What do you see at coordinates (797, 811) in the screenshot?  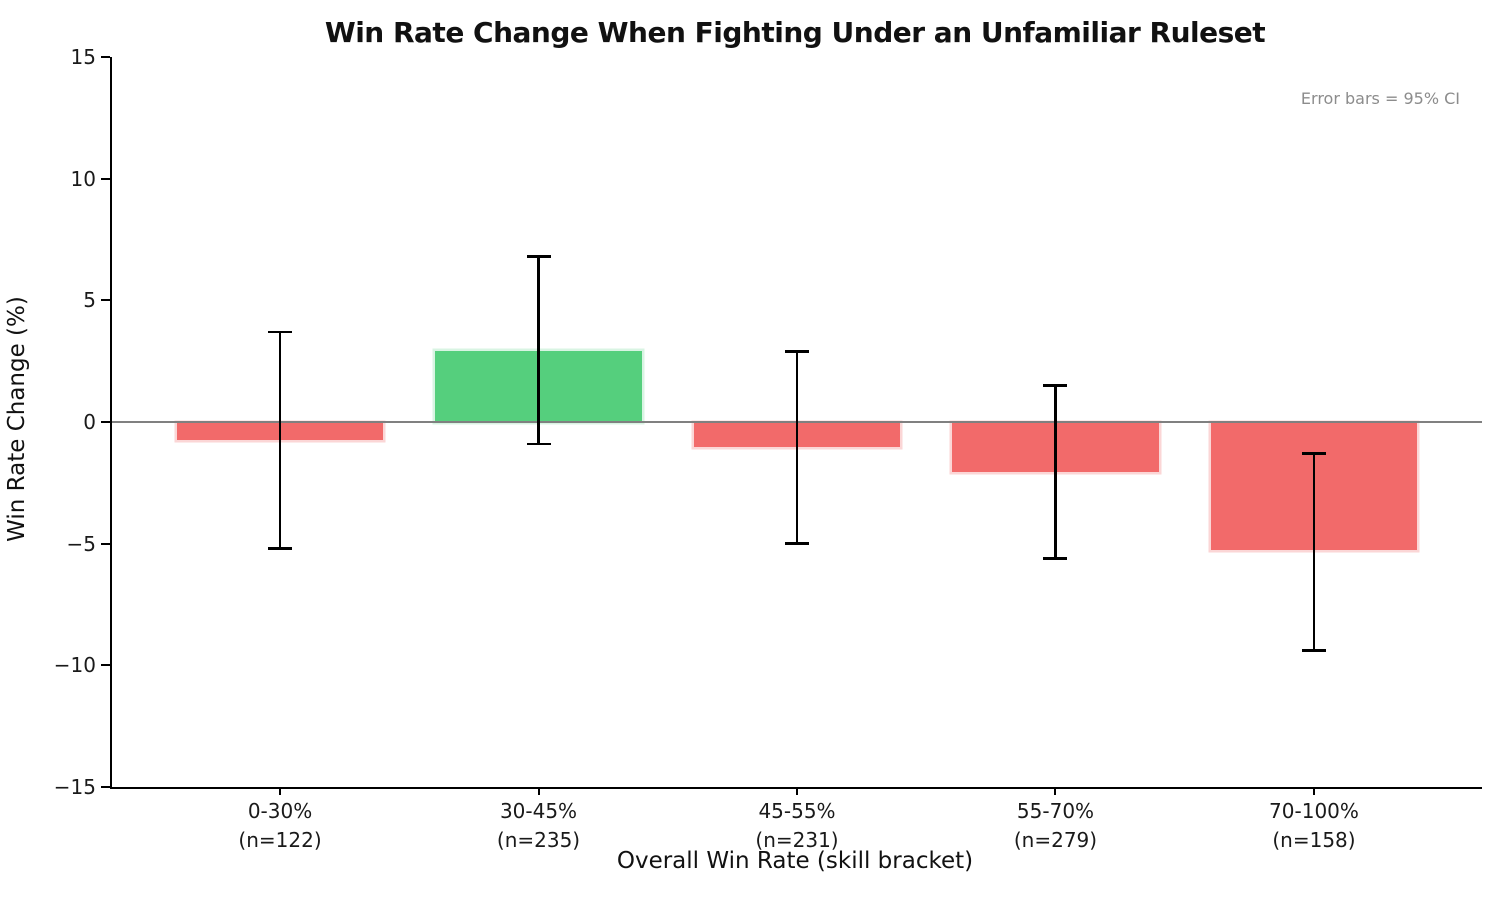 I see `x-tick-category: 45-55%` at bounding box center [797, 811].